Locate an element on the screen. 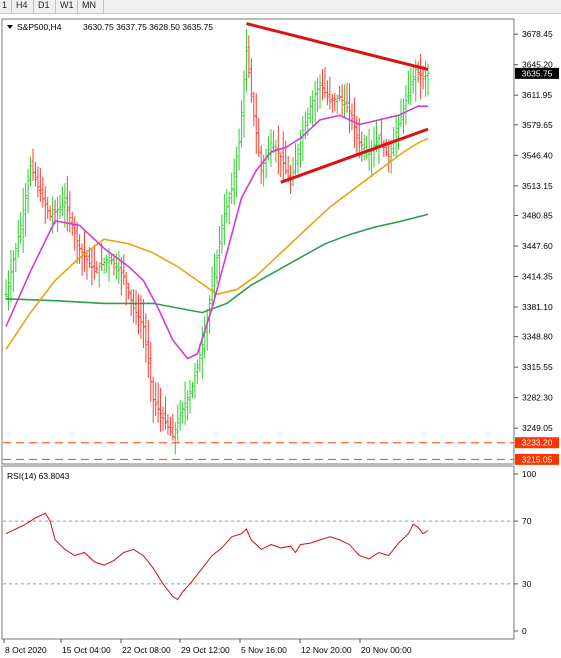  chart-symbol-label: S&P500,H4 is located at coordinates (39, 27).